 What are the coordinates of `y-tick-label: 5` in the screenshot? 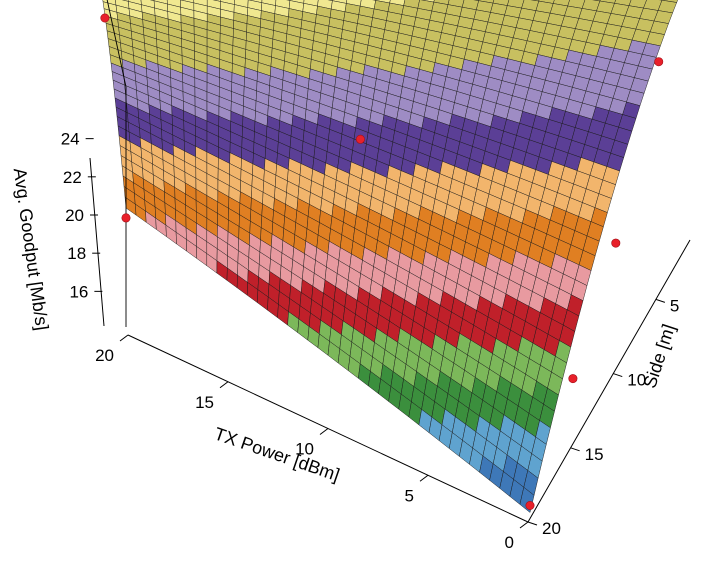 It's located at (674, 305).